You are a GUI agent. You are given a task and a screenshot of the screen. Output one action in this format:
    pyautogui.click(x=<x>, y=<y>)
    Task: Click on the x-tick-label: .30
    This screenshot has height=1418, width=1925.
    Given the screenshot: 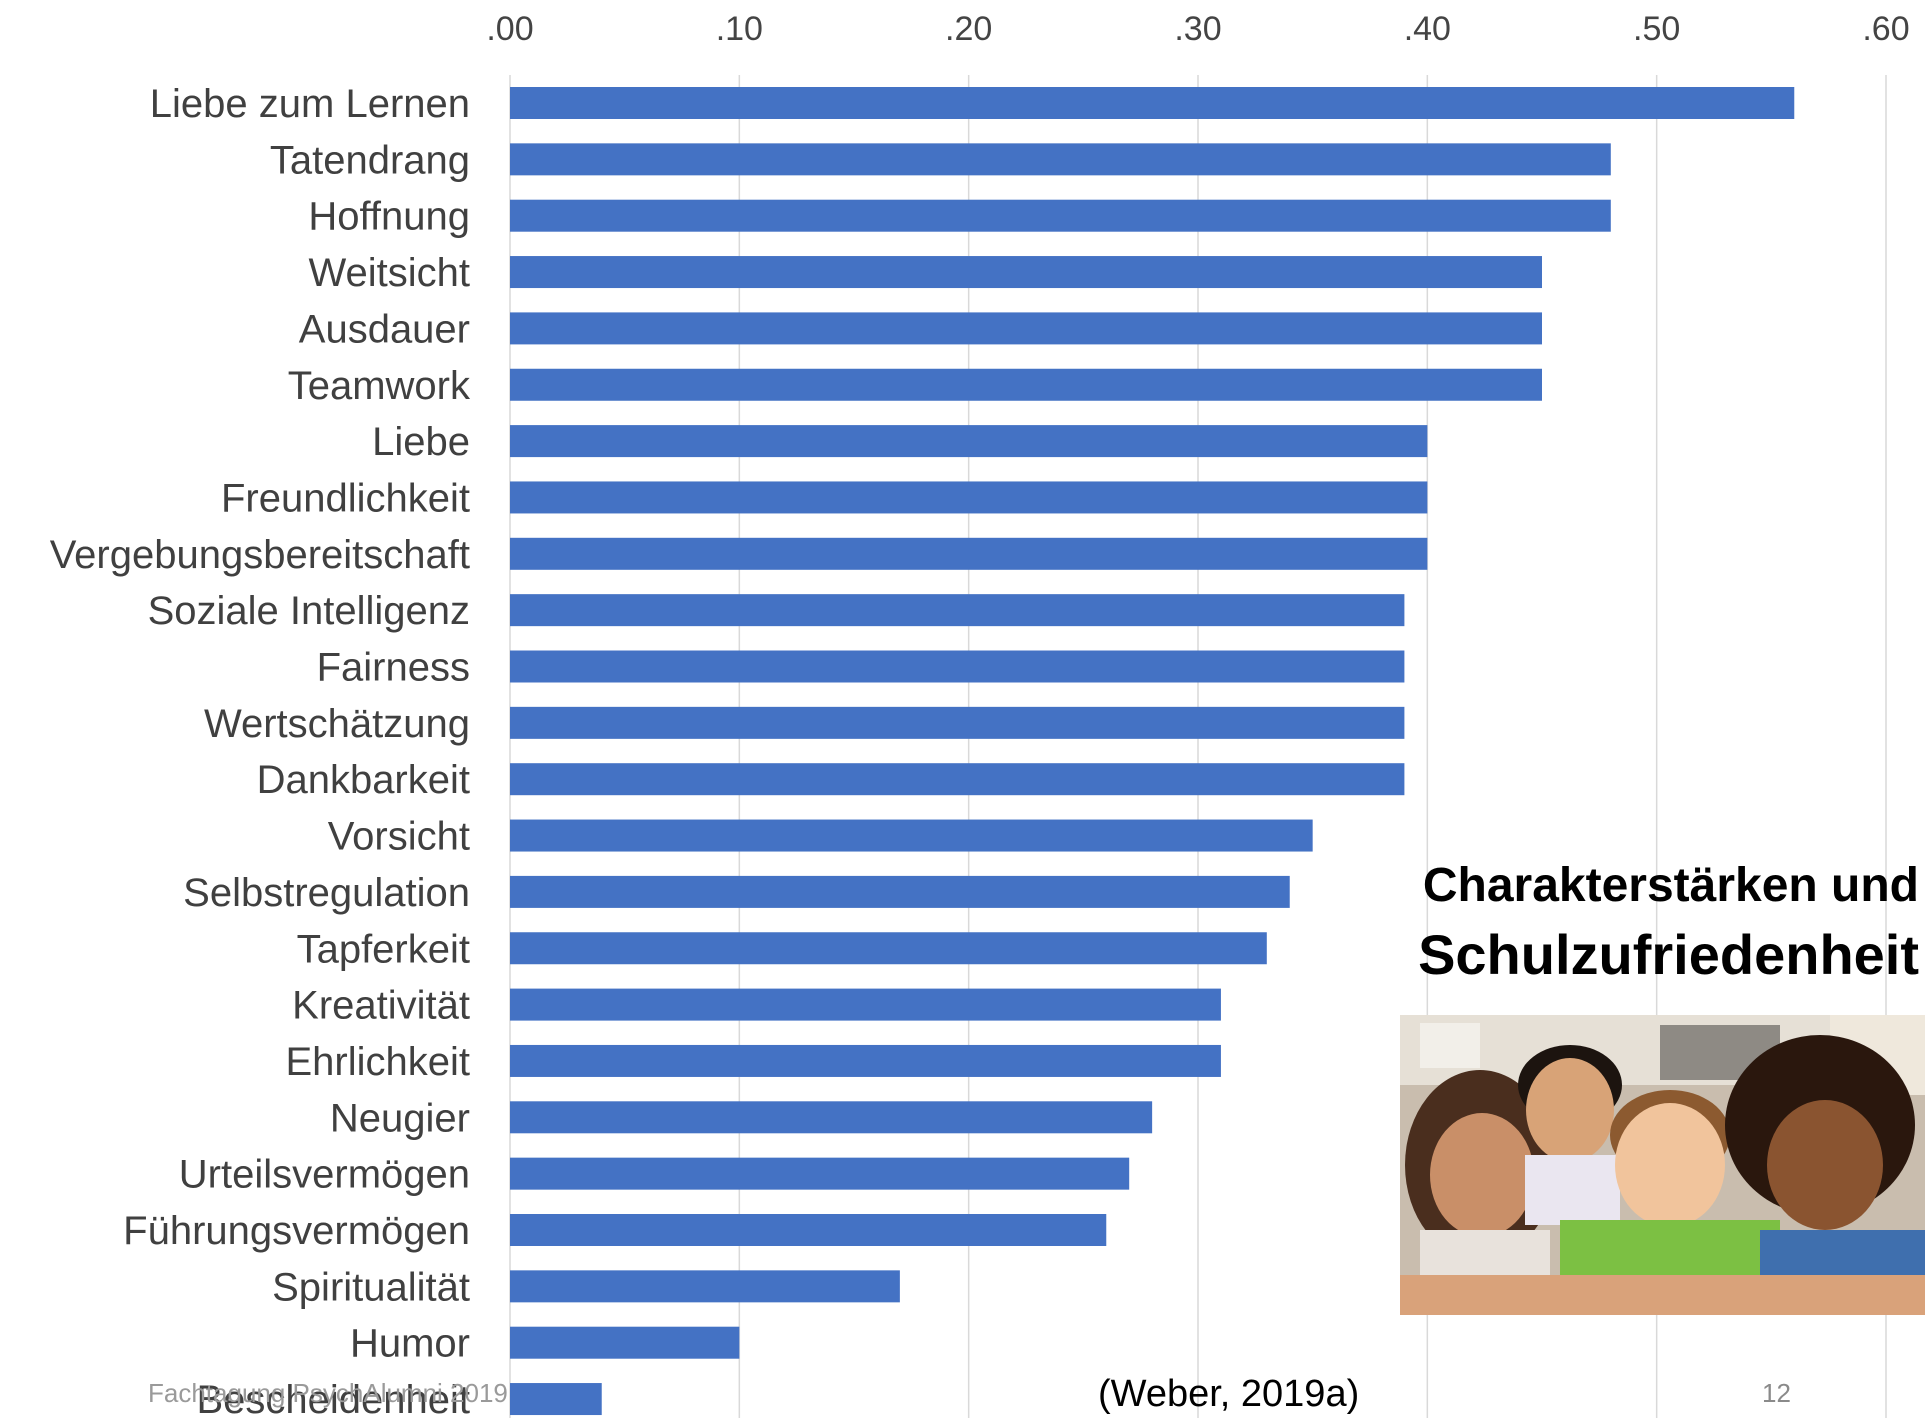 What is the action you would take?
    pyautogui.click(x=1197, y=29)
    